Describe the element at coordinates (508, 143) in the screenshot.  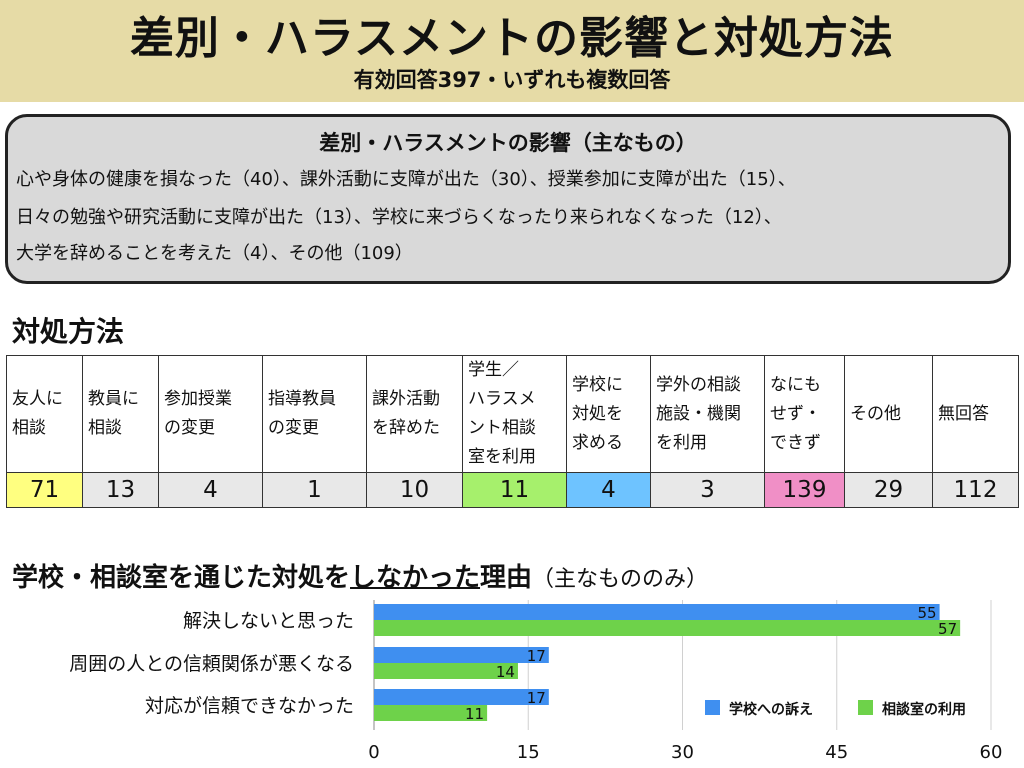
I see `impact-title: 差別・ハラスメントの影響（主なもの）` at that location.